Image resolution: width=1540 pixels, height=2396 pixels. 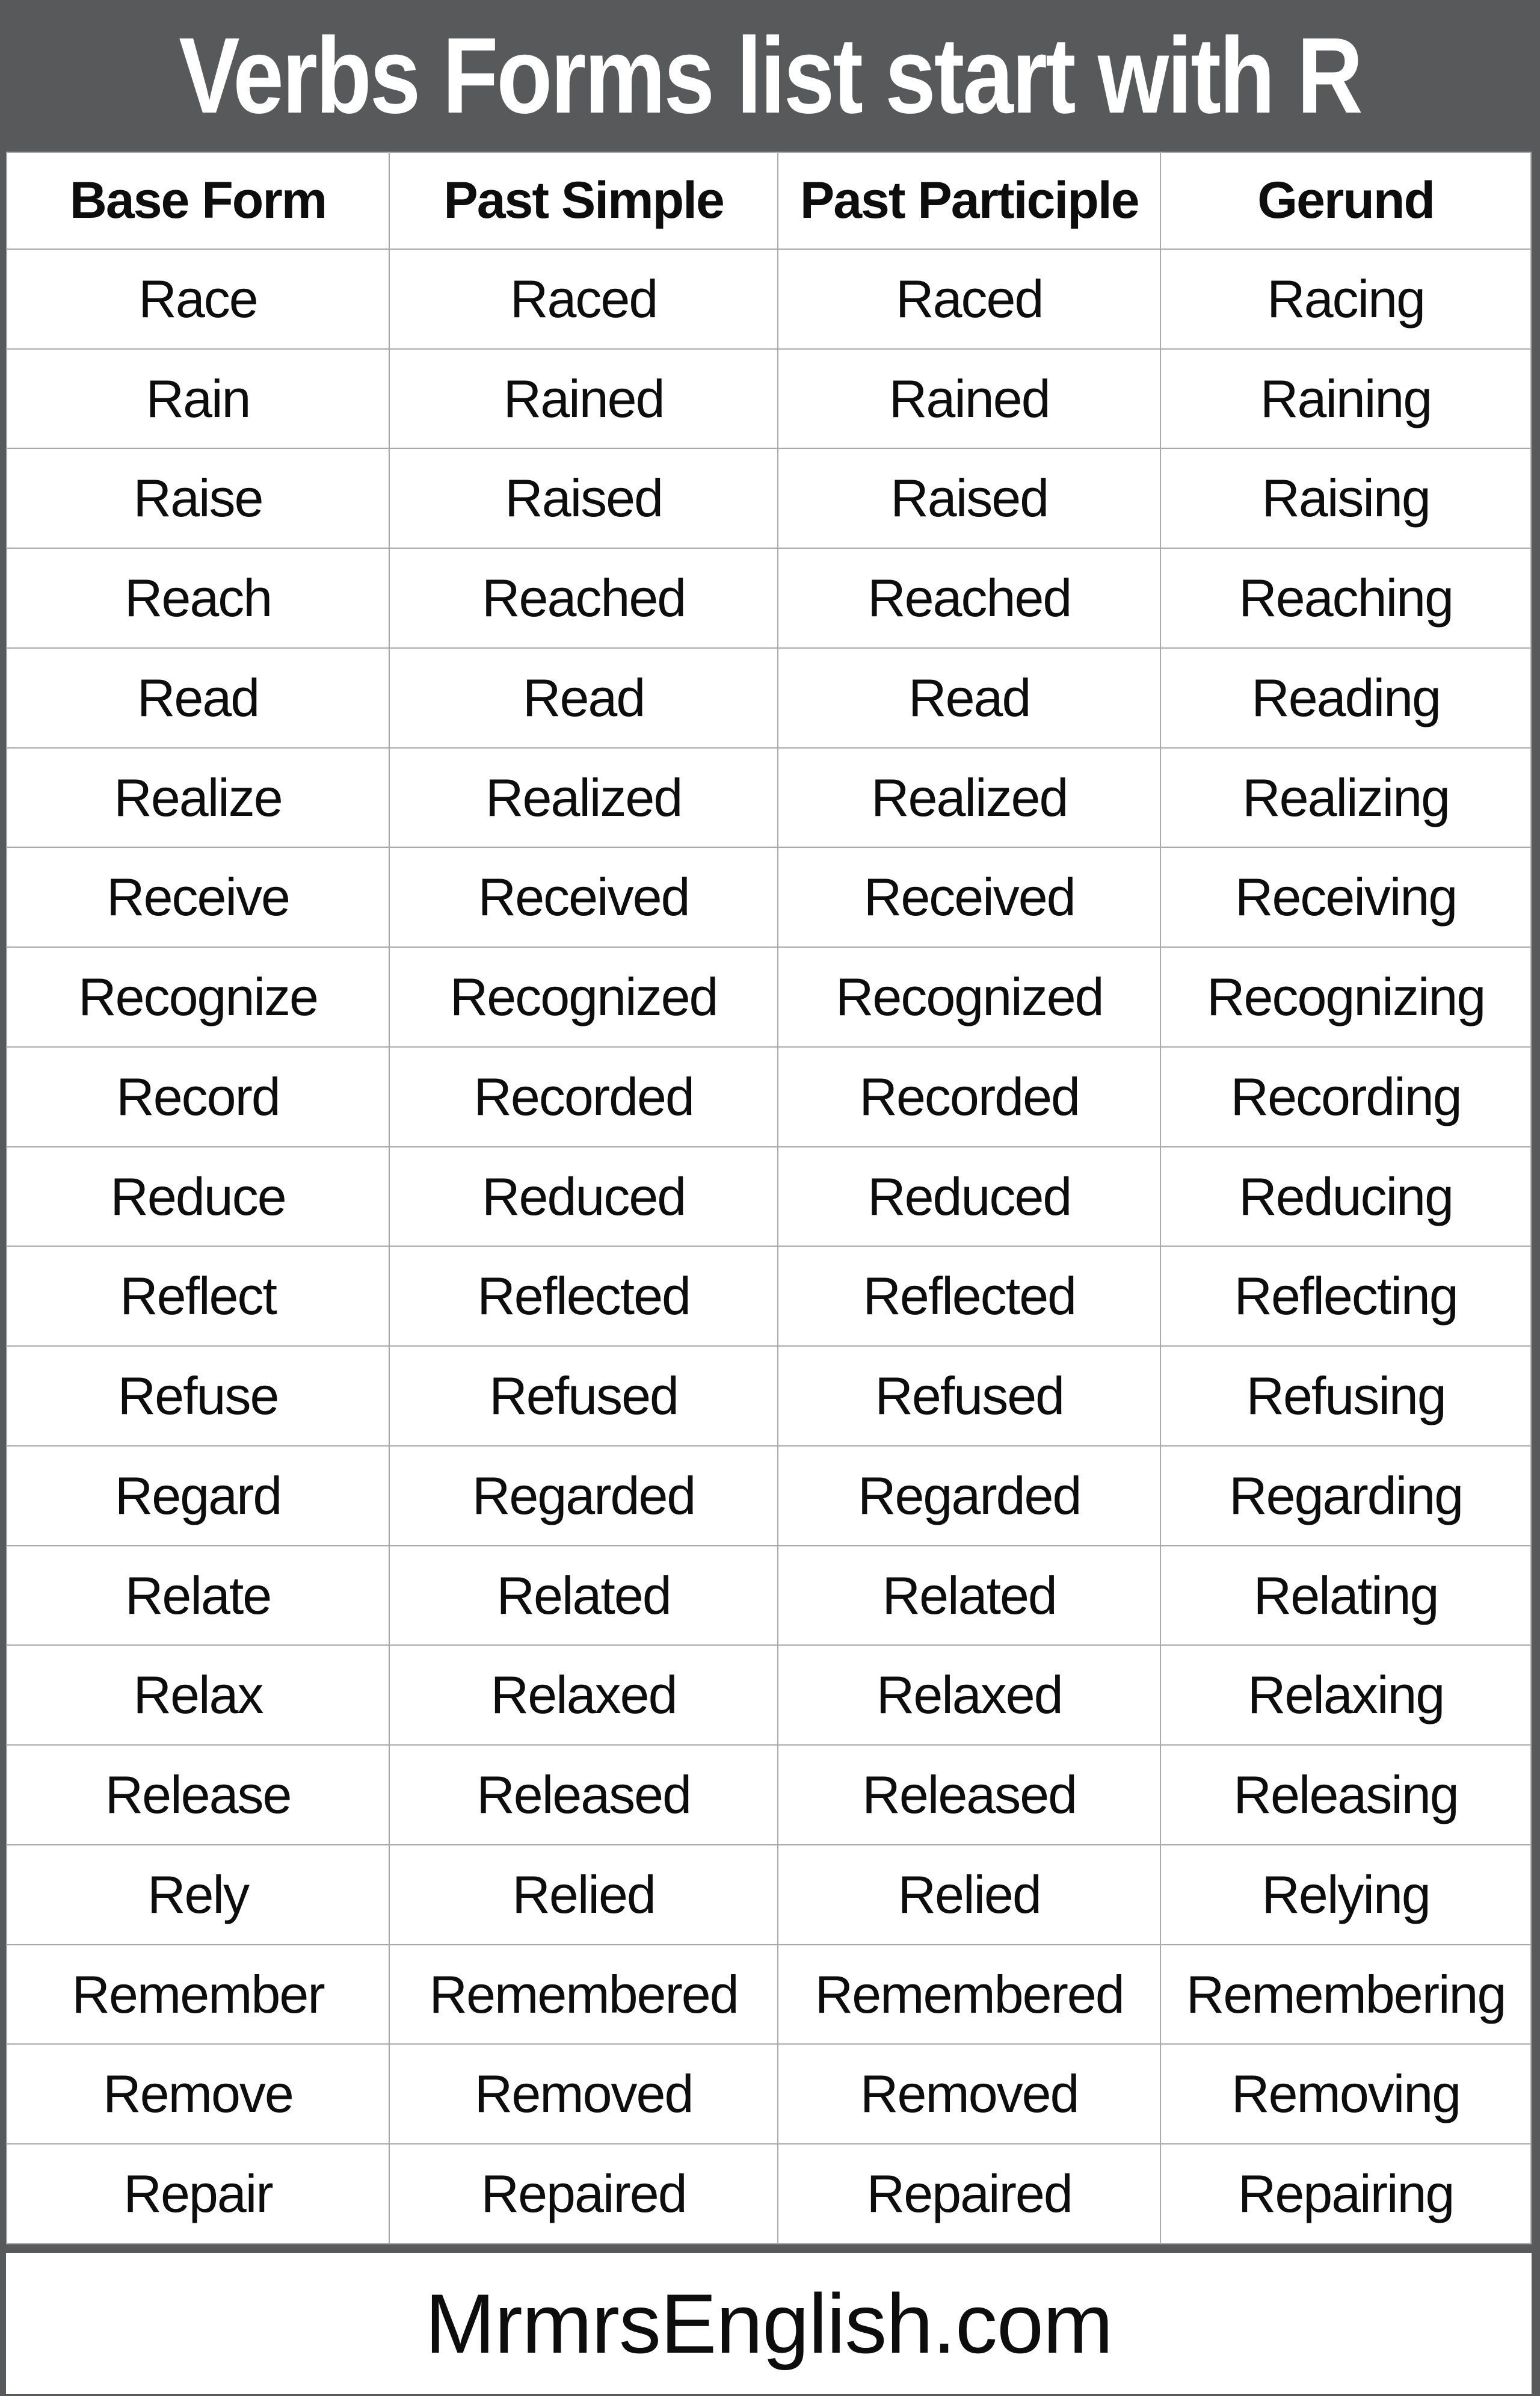 What do you see at coordinates (769, 2323) in the screenshot?
I see `footer-band: MrmrsEnglish.com` at bounding box center [769, 2323].